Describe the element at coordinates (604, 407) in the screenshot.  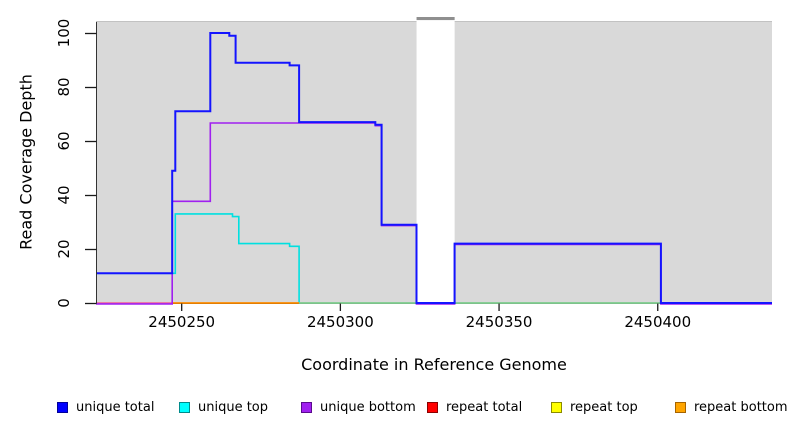
I see `legend-label: repeat top` at that location.